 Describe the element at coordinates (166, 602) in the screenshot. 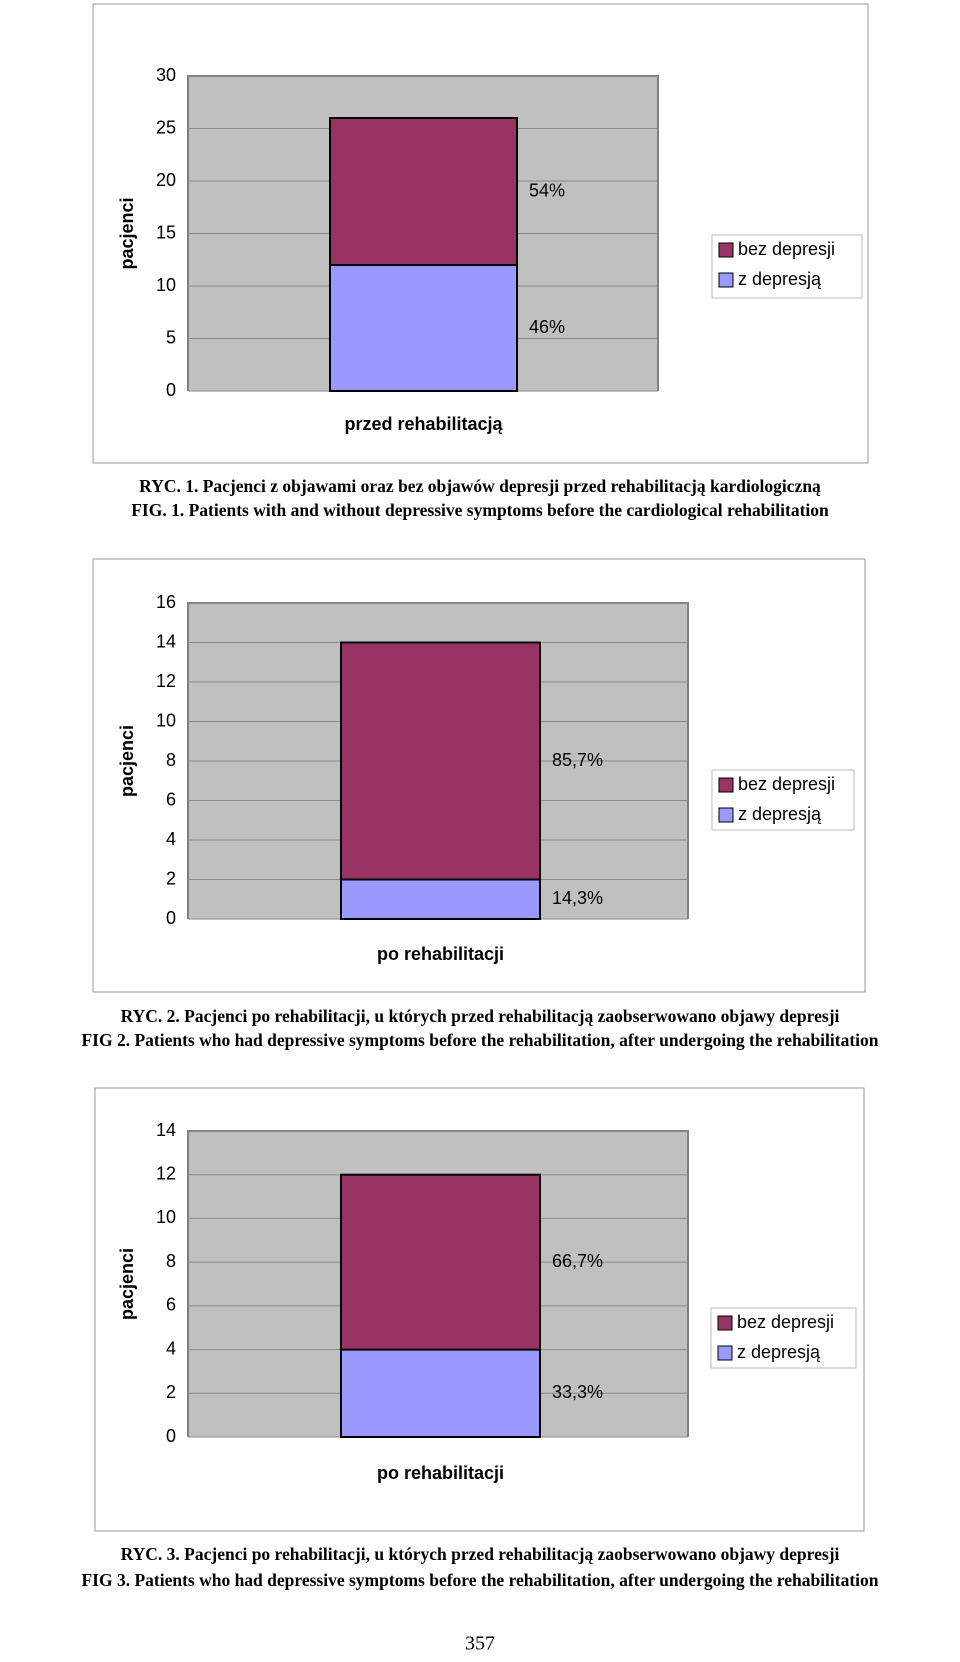

I see `y-tick-label: 16` at that location.